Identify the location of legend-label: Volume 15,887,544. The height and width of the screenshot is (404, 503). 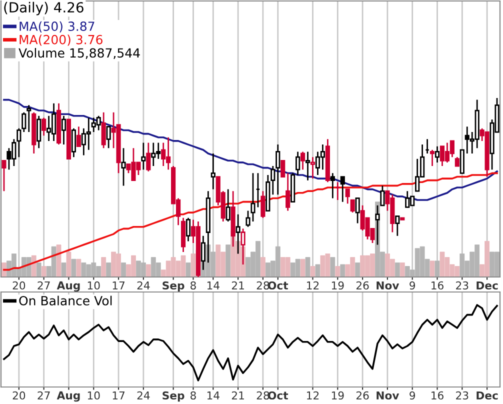
(79, 53).